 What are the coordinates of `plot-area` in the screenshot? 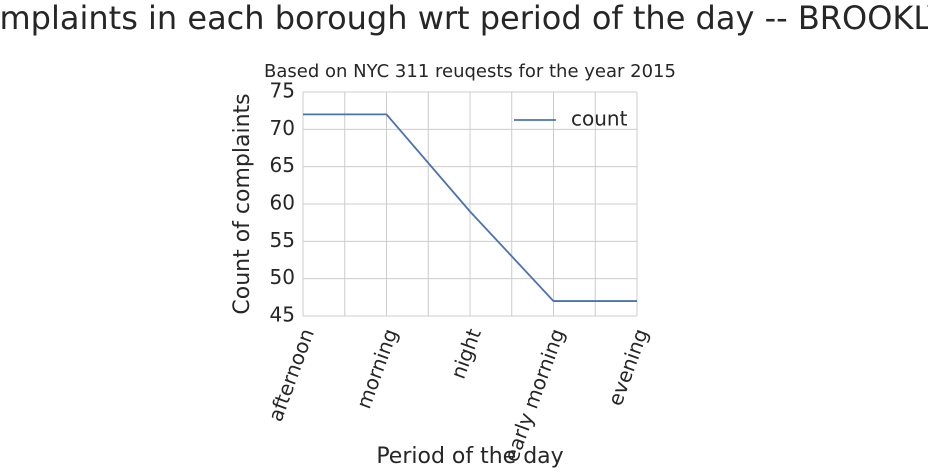 It's located at (470, 207).